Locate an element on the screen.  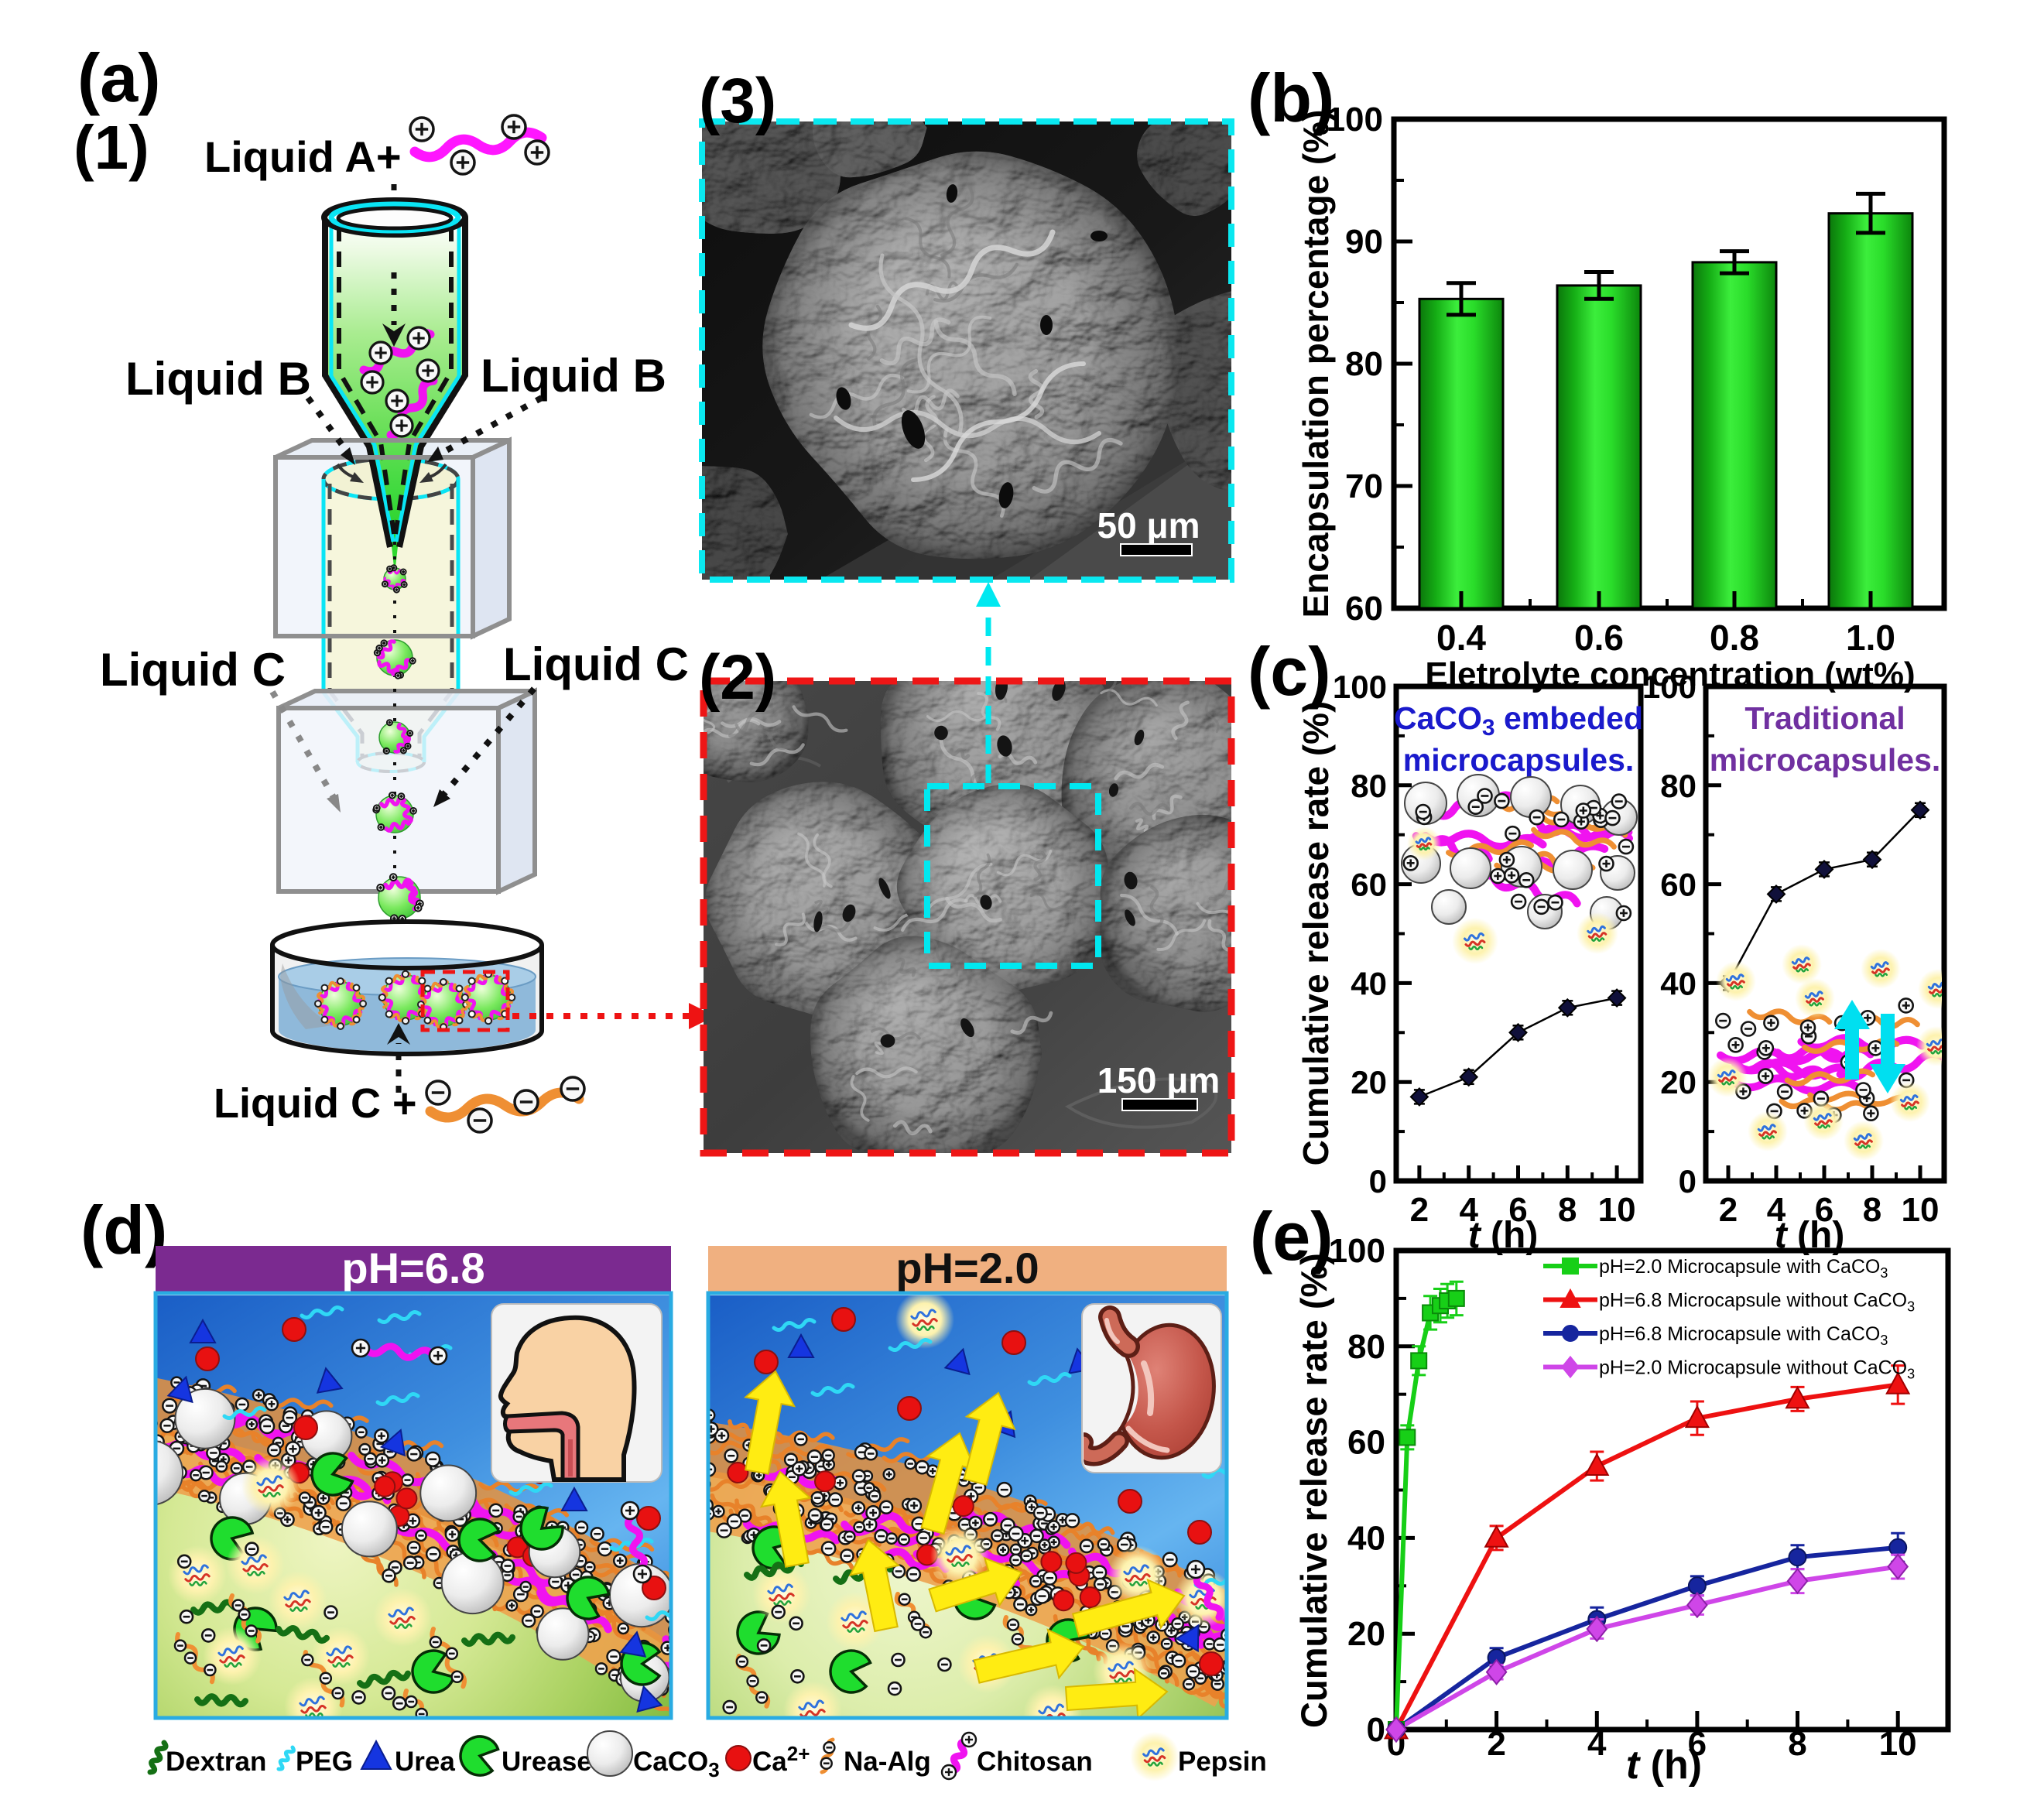
svg-text: Urease is located at coordinates (547, 1762).